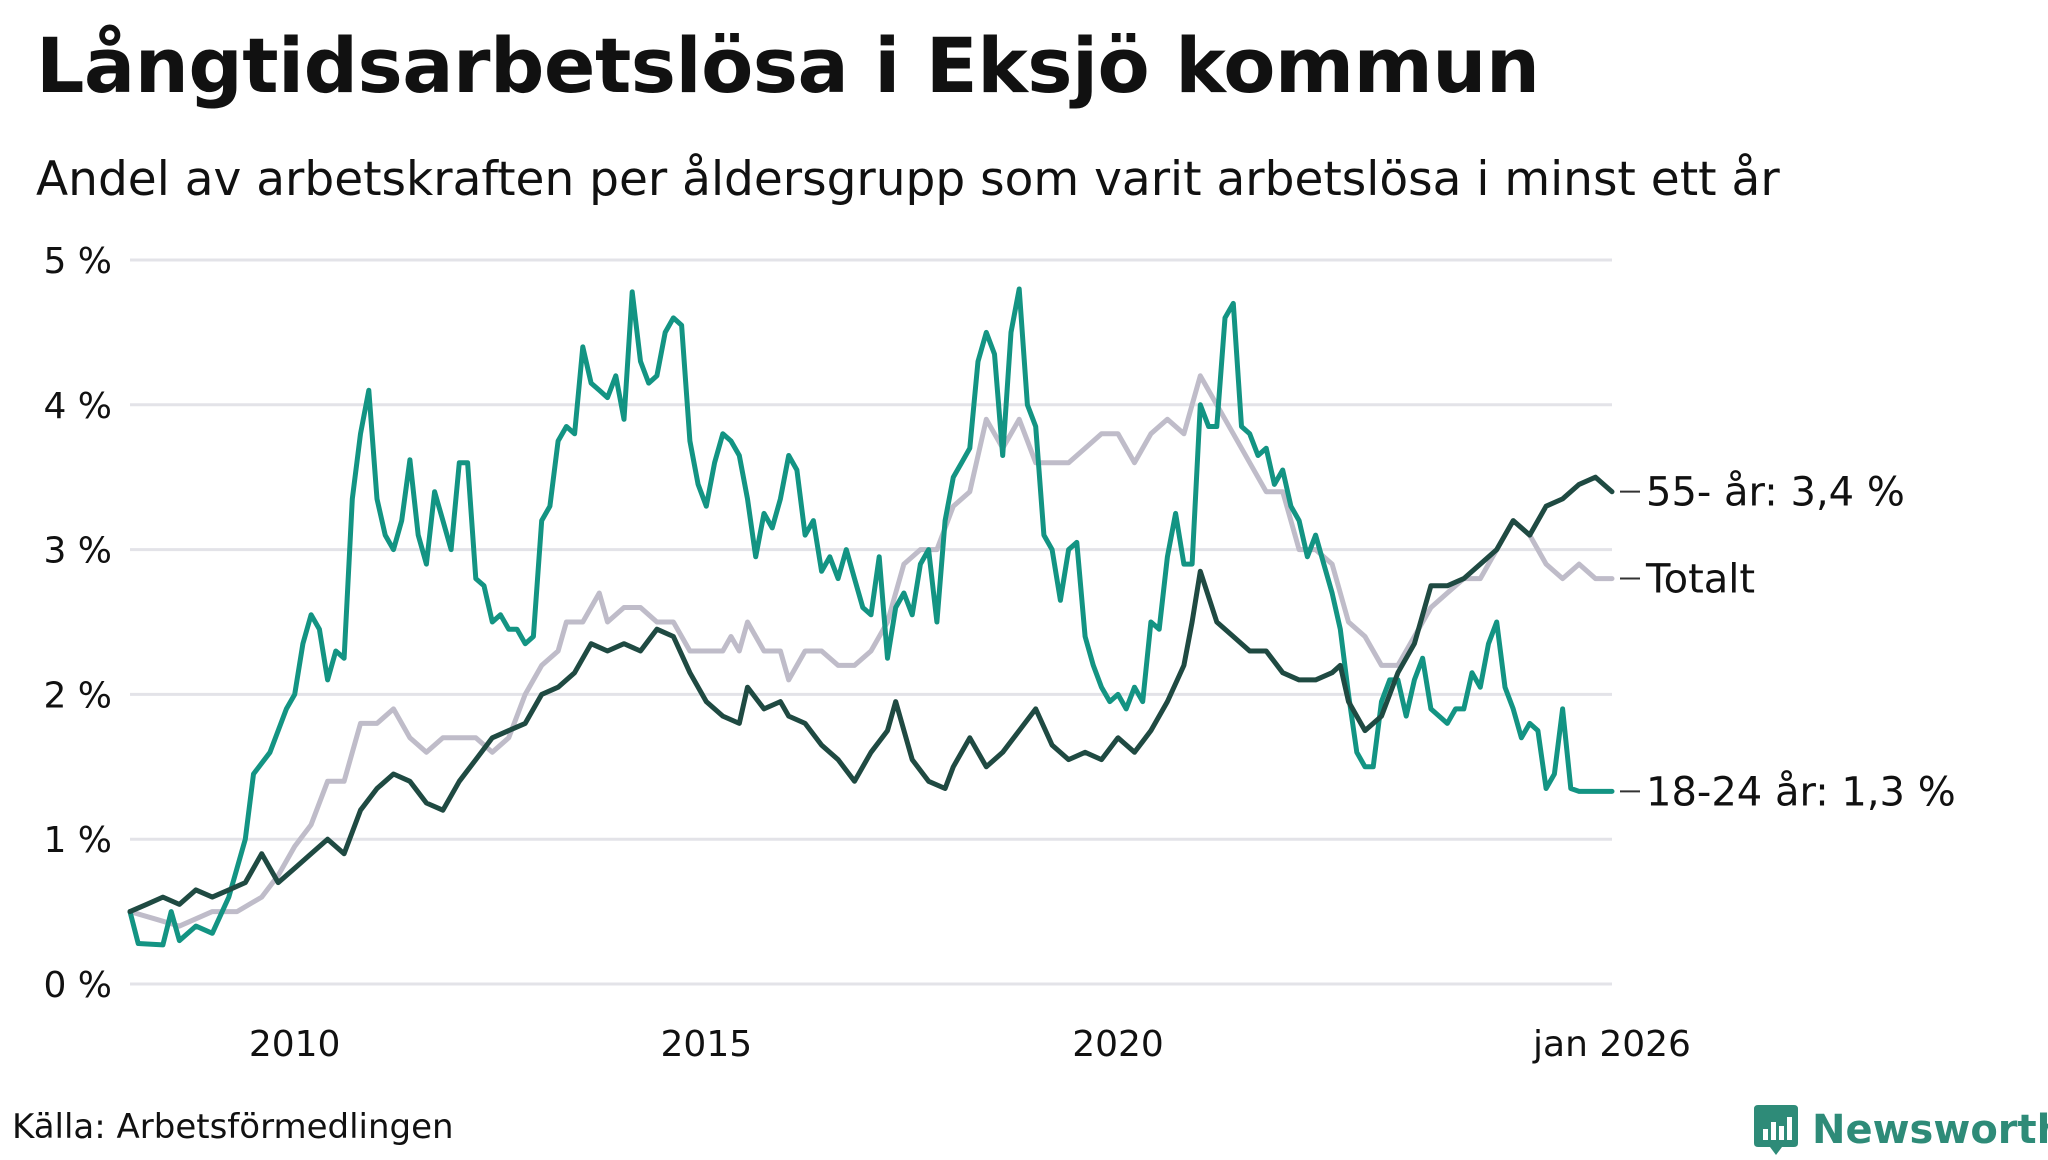 The width and height of the screenshot is (2048, 1160). What do you see at coordinates (233, 1127) in the screenshot?
I see `source-note: Källa: Arbetsförmedlingen` at bounding box center [233, 1127].